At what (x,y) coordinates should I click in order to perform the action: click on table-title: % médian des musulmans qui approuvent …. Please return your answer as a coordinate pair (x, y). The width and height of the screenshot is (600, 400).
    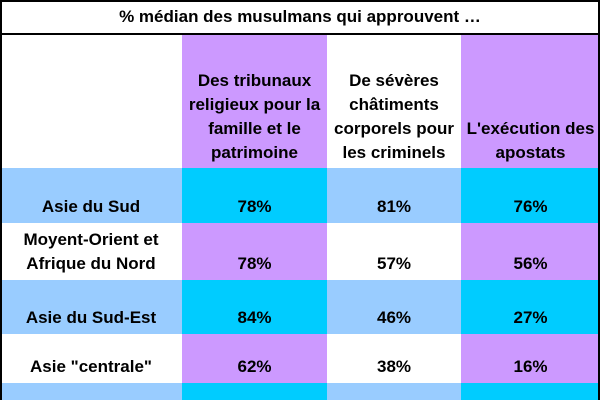
    Looking at the image, I should click on (300, 16).